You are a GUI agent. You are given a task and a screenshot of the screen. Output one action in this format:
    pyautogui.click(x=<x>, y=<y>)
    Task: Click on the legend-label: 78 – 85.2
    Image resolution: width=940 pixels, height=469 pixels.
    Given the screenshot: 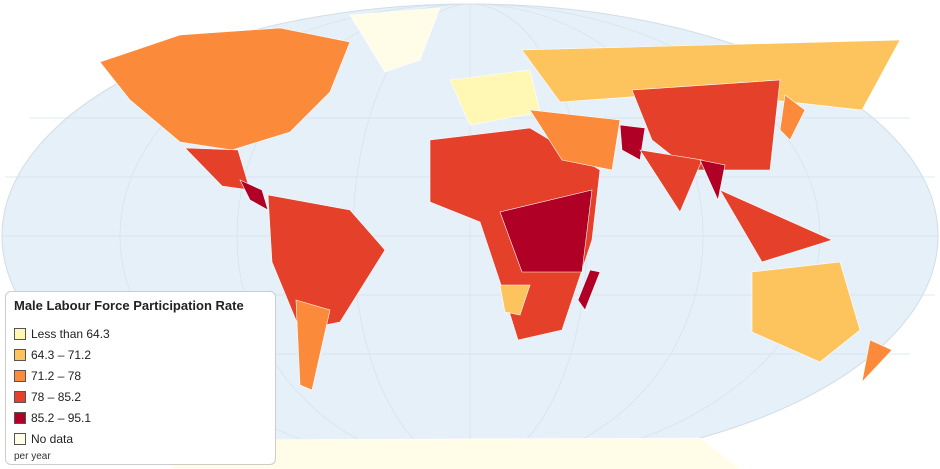 What is the action you would take?
    pyautogui.click(x=56, y=396)
    